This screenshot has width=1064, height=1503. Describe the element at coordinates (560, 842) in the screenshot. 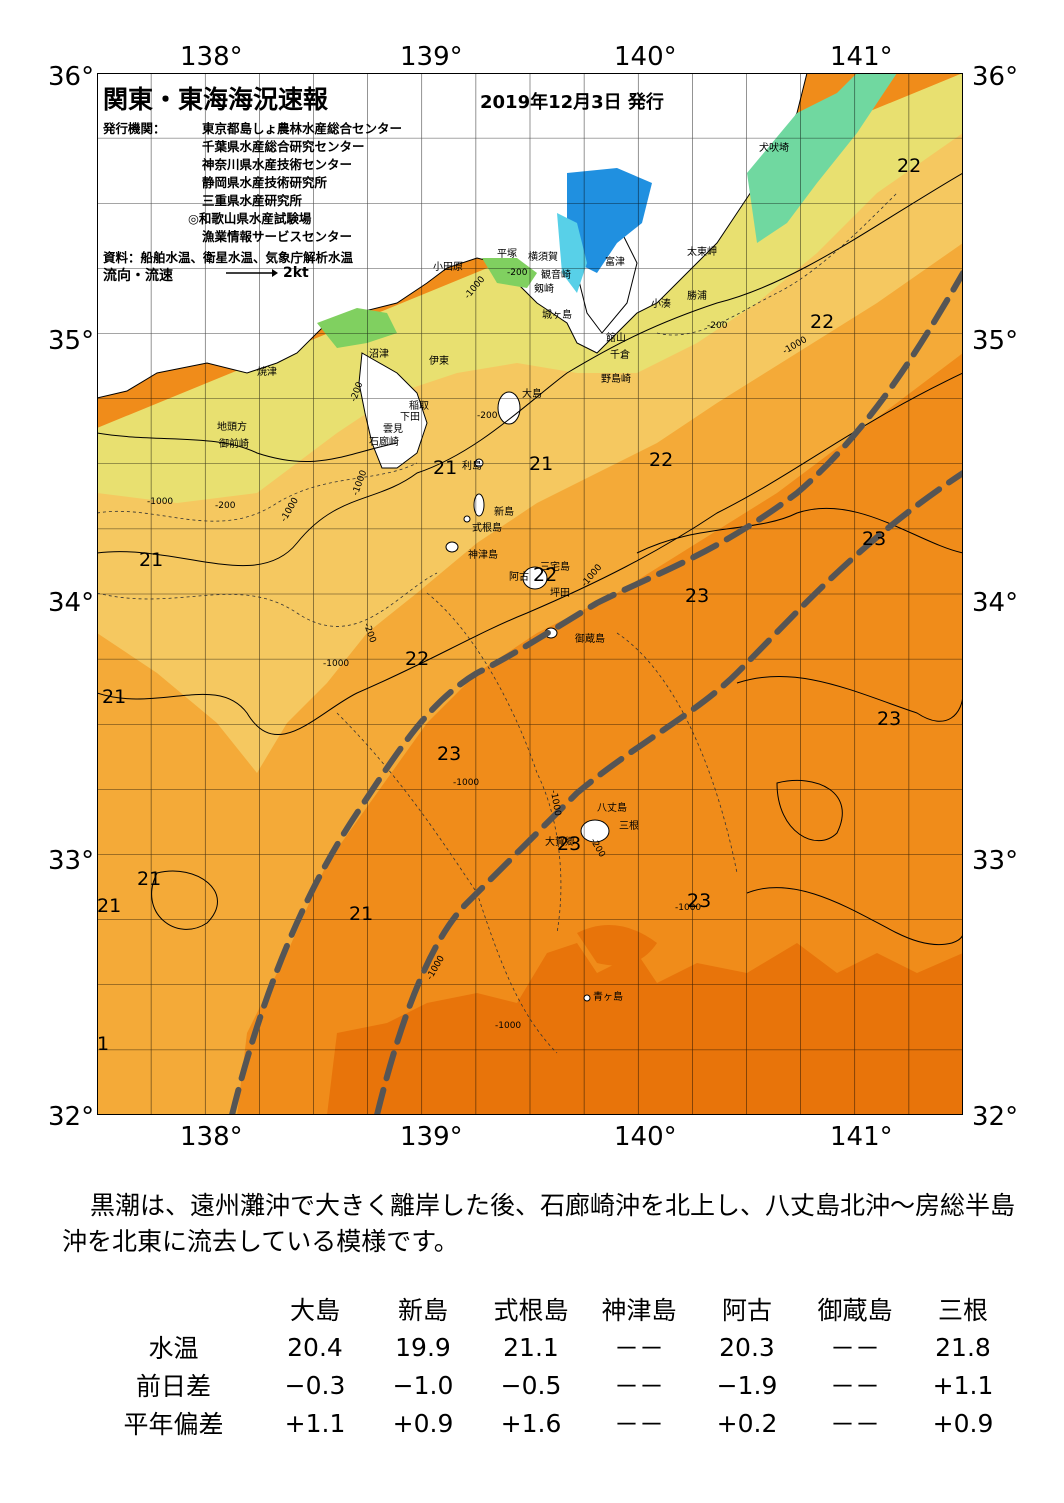

I see `place-name: 大賀郷` at that location.